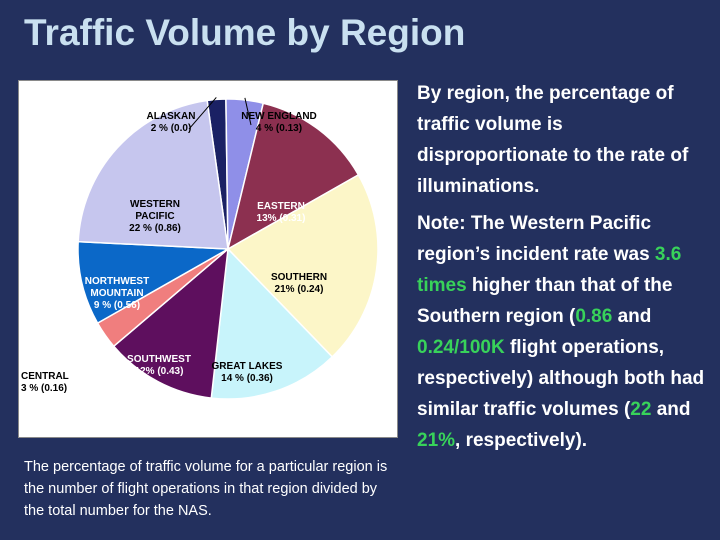  Describe the element at coordinates (436, 440) in the screenshot. I see `highlight-volume-southern: 21%` at that location.